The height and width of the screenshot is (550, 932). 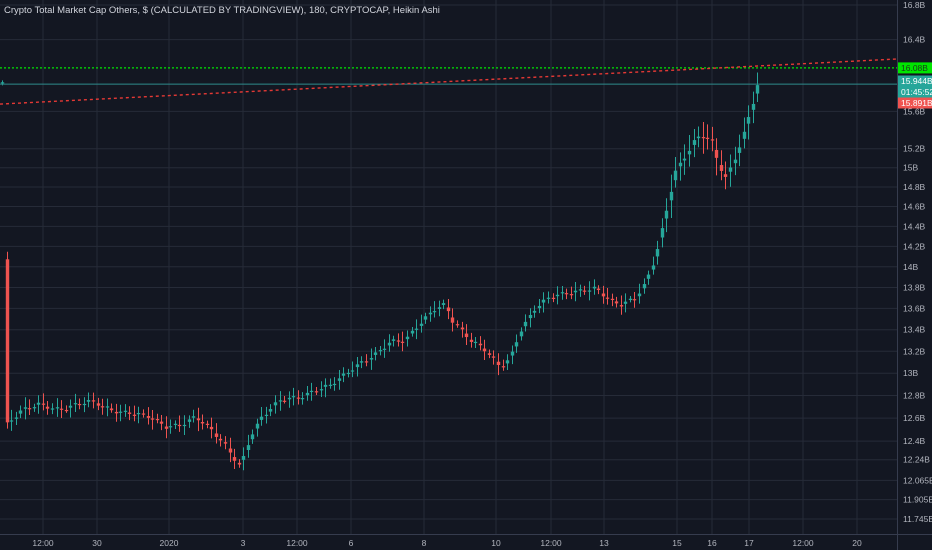 What do you see at coordinates (449, 81) in the screenshot?
I see `trend-line` at bounding box center [449, 81].